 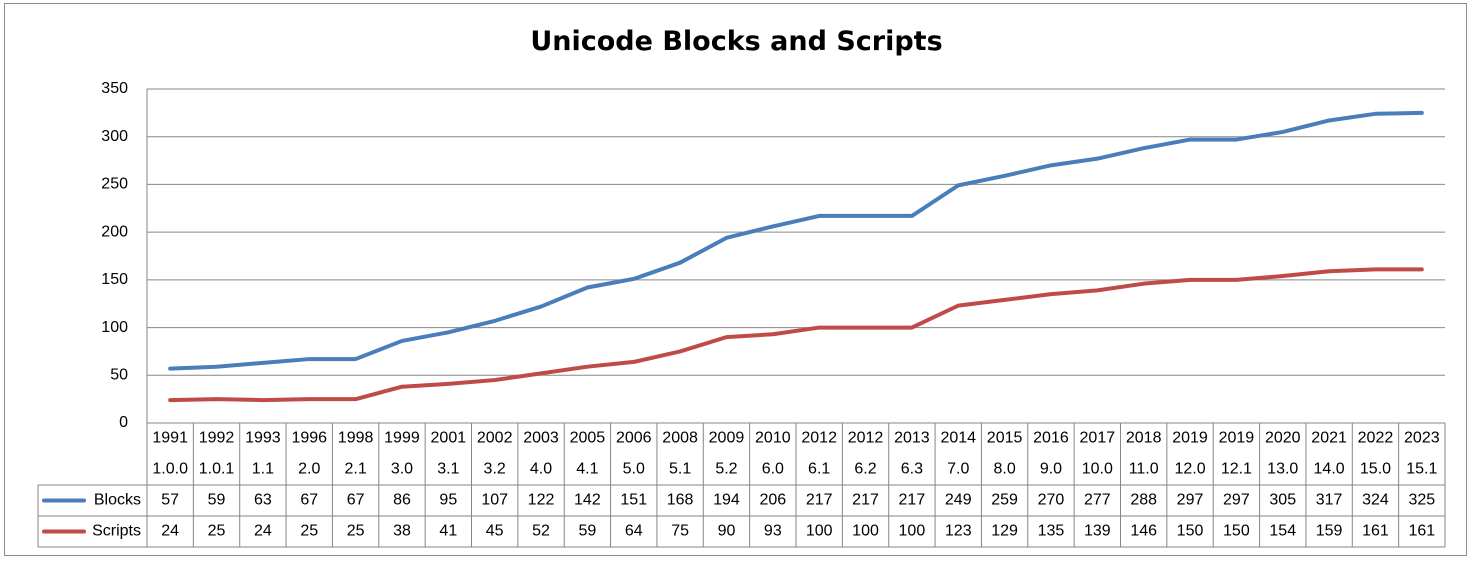 I want to click on x-tick-version: 1.0.1, so click(x=217, y=469).